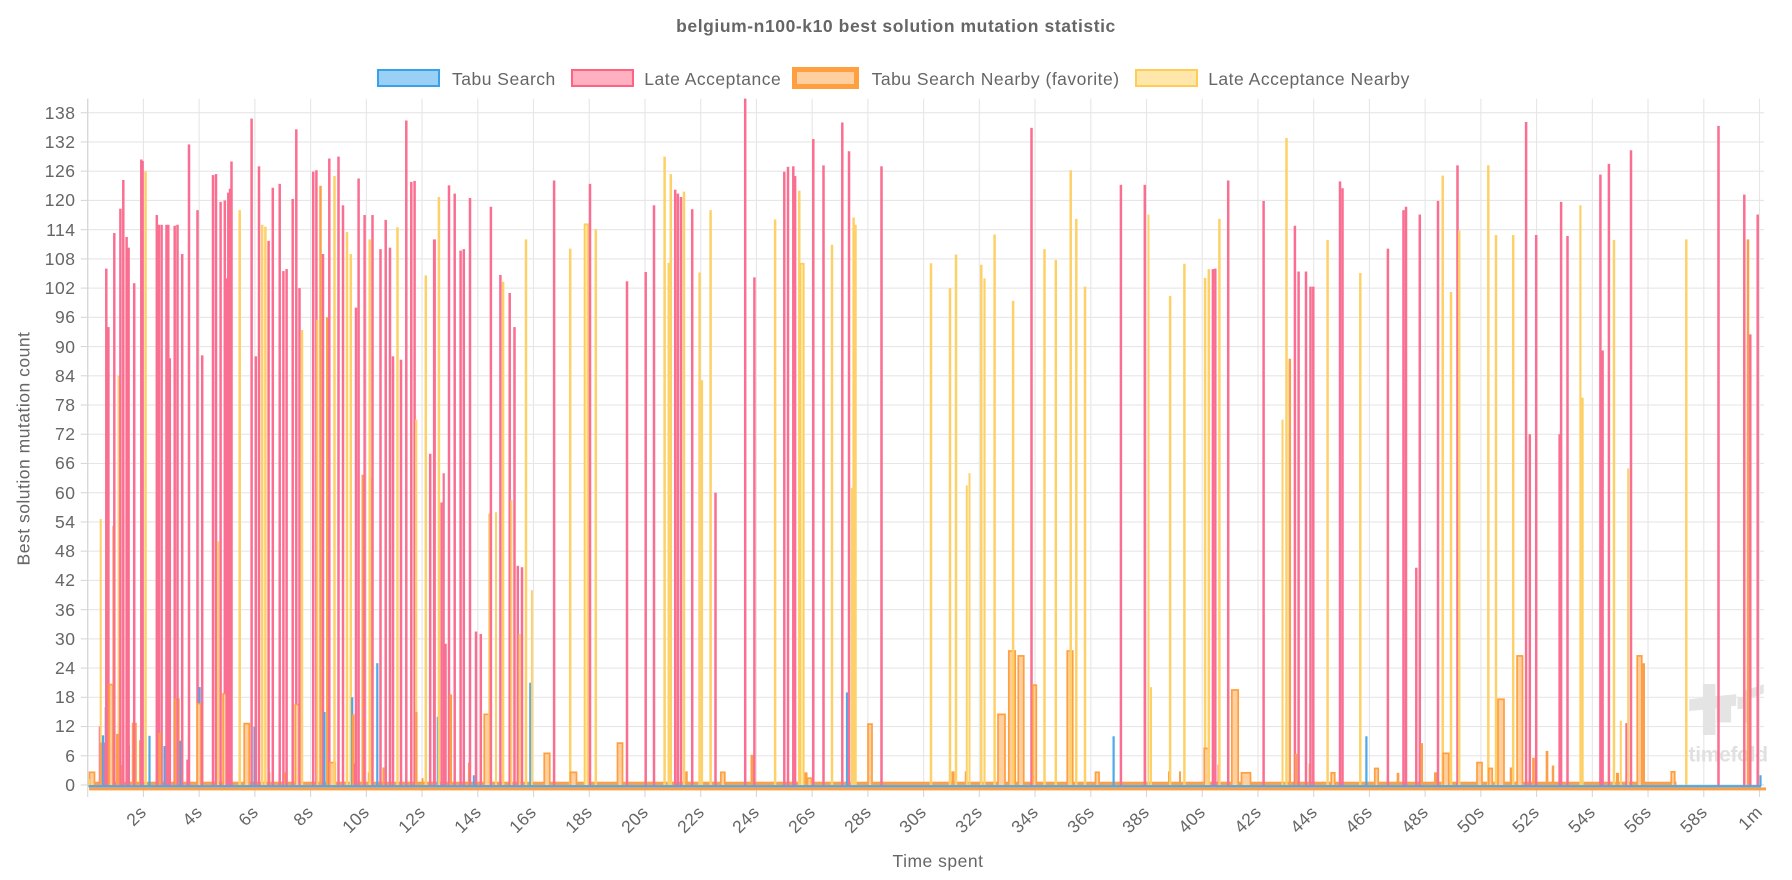 The width and height of the screenshot is (1792, 880). I want to click on svg-text: timefold, so click(1728, 755).